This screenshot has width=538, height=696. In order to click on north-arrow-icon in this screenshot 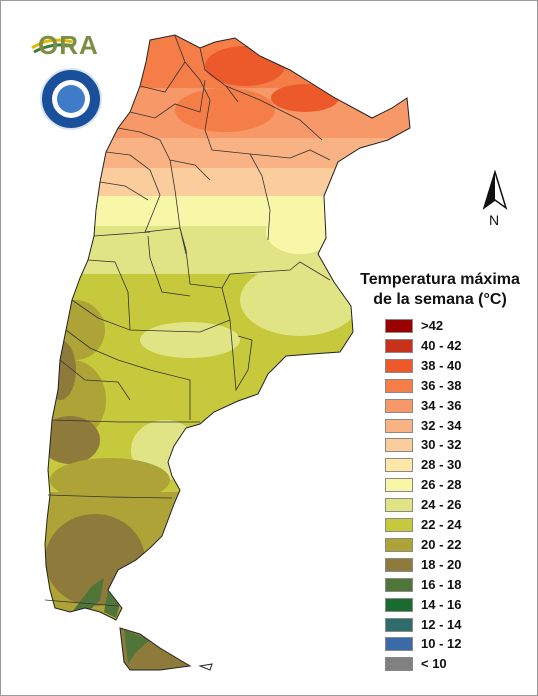, I will do `click(495, 189)`.